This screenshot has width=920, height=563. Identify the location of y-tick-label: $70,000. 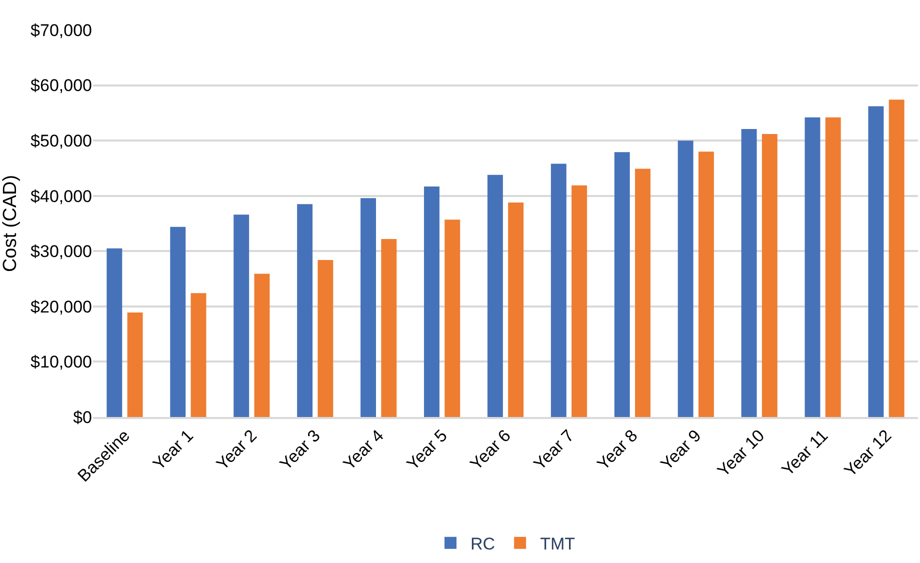
(61, 30).